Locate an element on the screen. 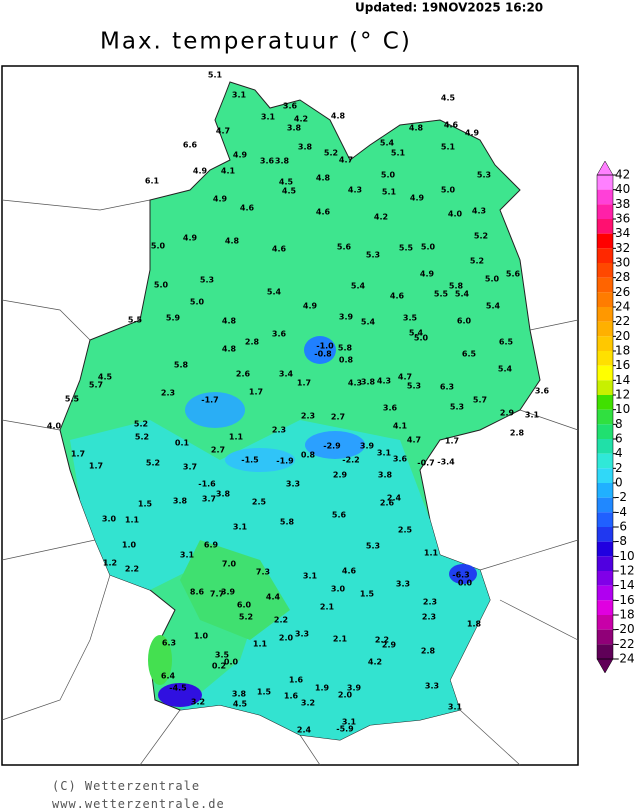 This screenshot has height=812, width=643. updated-time: Updated: 19NOV2025 16:20 is located at coordinates (449, 8).